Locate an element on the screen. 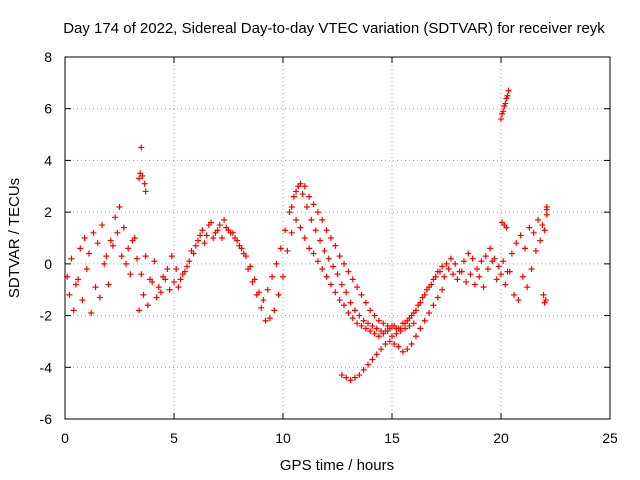 The image size is (640, 480). y-tick-label: -4 is located at coordinates (46, 367).